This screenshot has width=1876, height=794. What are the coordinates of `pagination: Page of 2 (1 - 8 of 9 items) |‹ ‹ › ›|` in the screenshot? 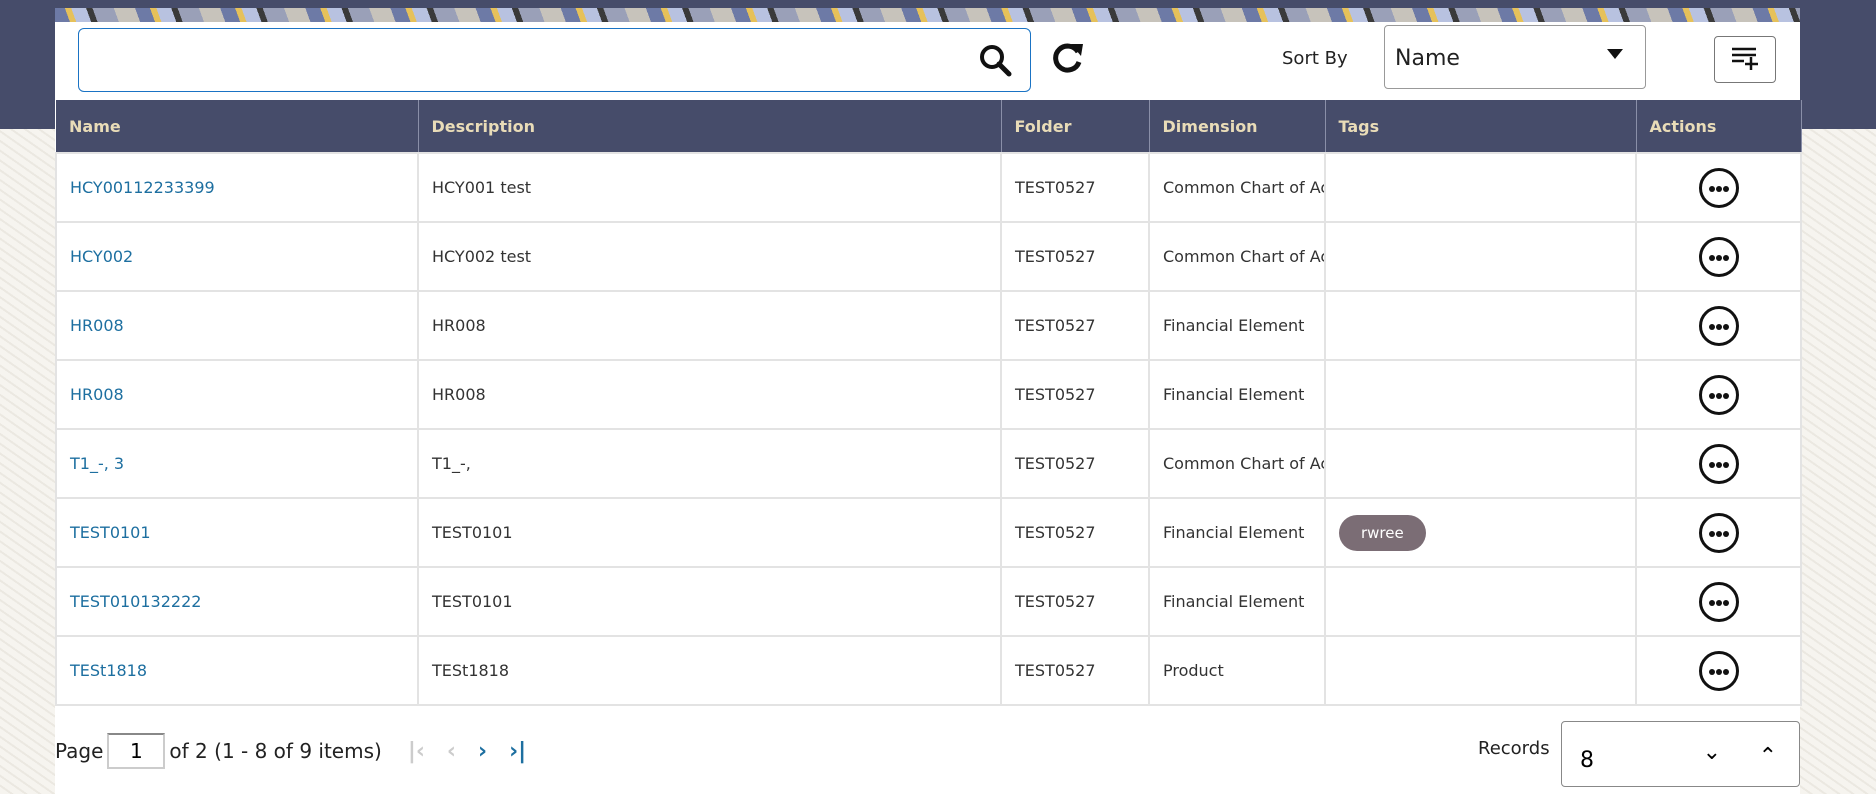 It's located at (290, 751).